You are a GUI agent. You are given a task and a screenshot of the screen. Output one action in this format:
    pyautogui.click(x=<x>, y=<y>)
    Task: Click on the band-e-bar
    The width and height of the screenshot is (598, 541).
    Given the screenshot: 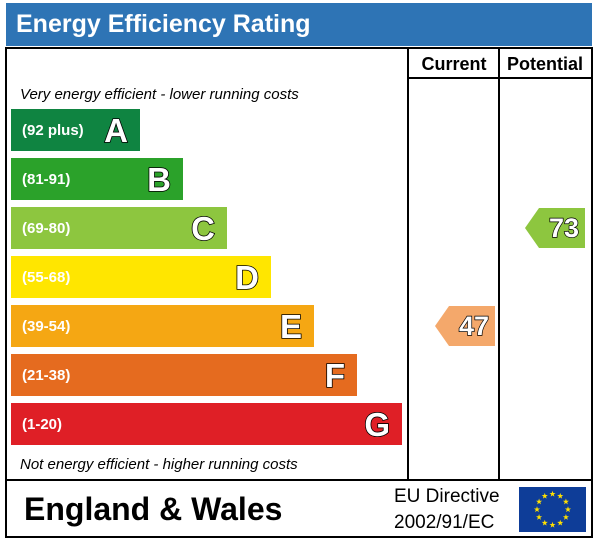 What is the action you would take?
    pyautogui.click(x=162, y=326)
    